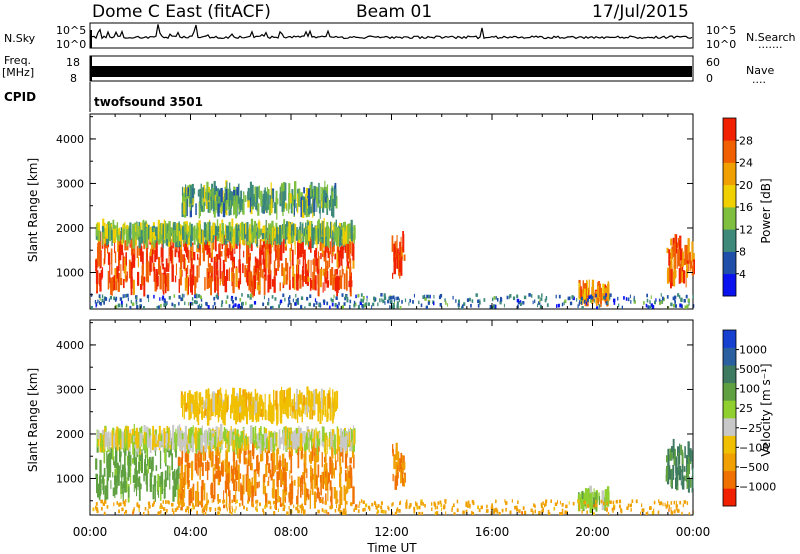 Image resolution: width=800 pixels, height=554 pixels. I want to click on freq-tick-top: 18, so click(73, 62).